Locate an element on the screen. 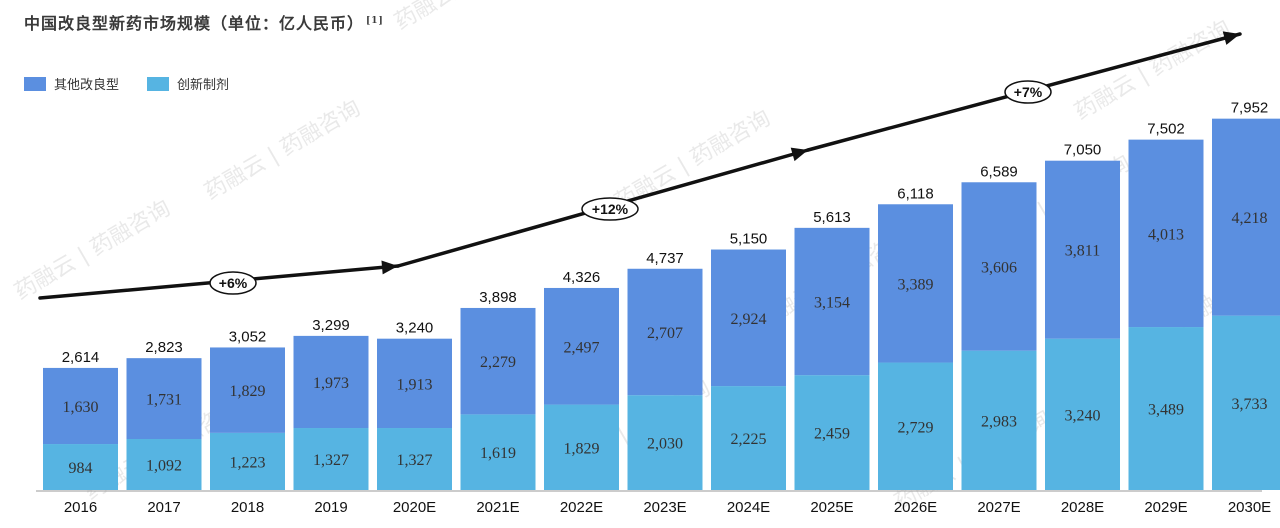 This screenshot has height=528, width=1280. data-label-other-improved: 3,606 is located at coordinates (999, 267).